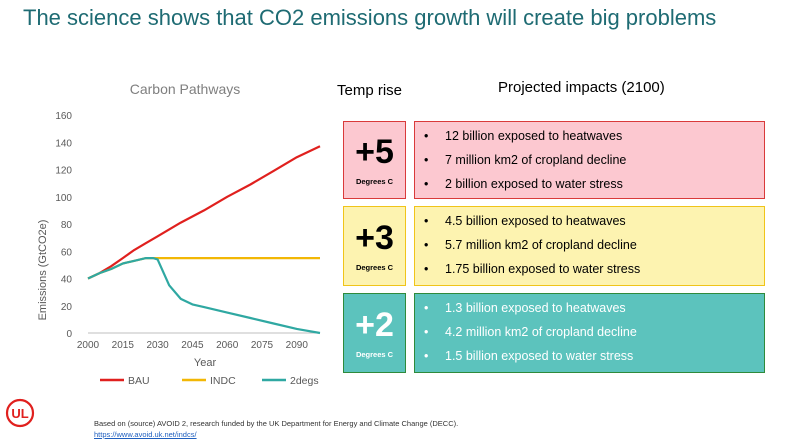 The height and width of the screenshot is (447, 800). I want to click on temp-rise-value: +3, so click(374, 237).